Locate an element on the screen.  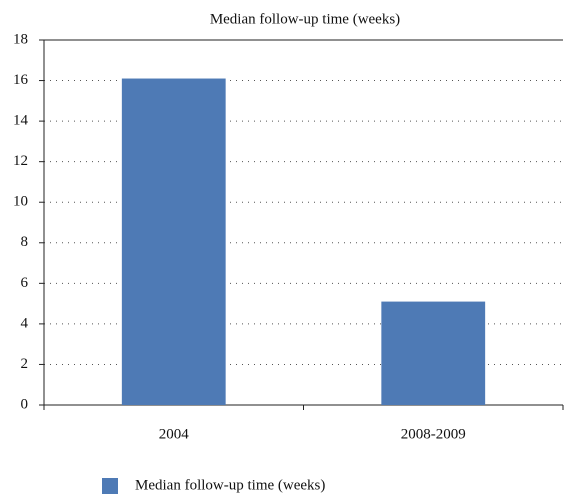
y-tick-label: 10 is located at coordinates (20, 202).